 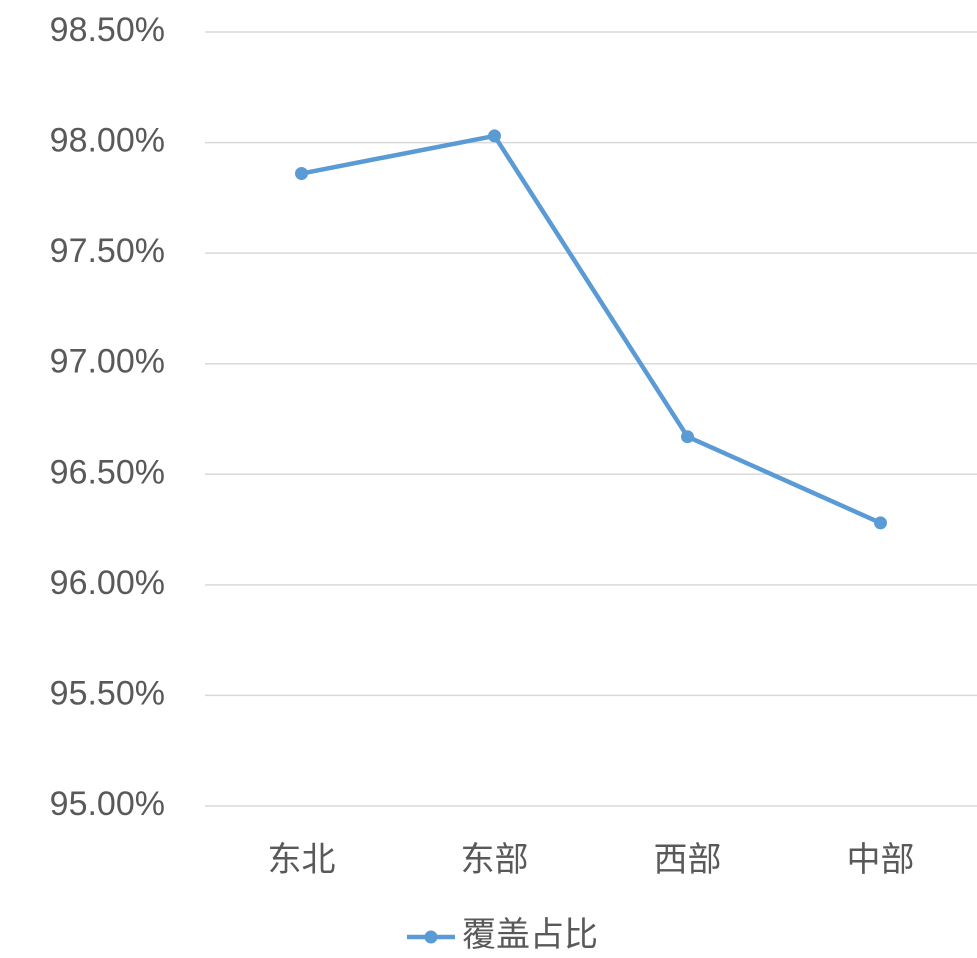 What do you see at coordinates (107, 251) in the screenshot?
I see `y-tick-label: 97.50%` at bounding box center [107, 251].